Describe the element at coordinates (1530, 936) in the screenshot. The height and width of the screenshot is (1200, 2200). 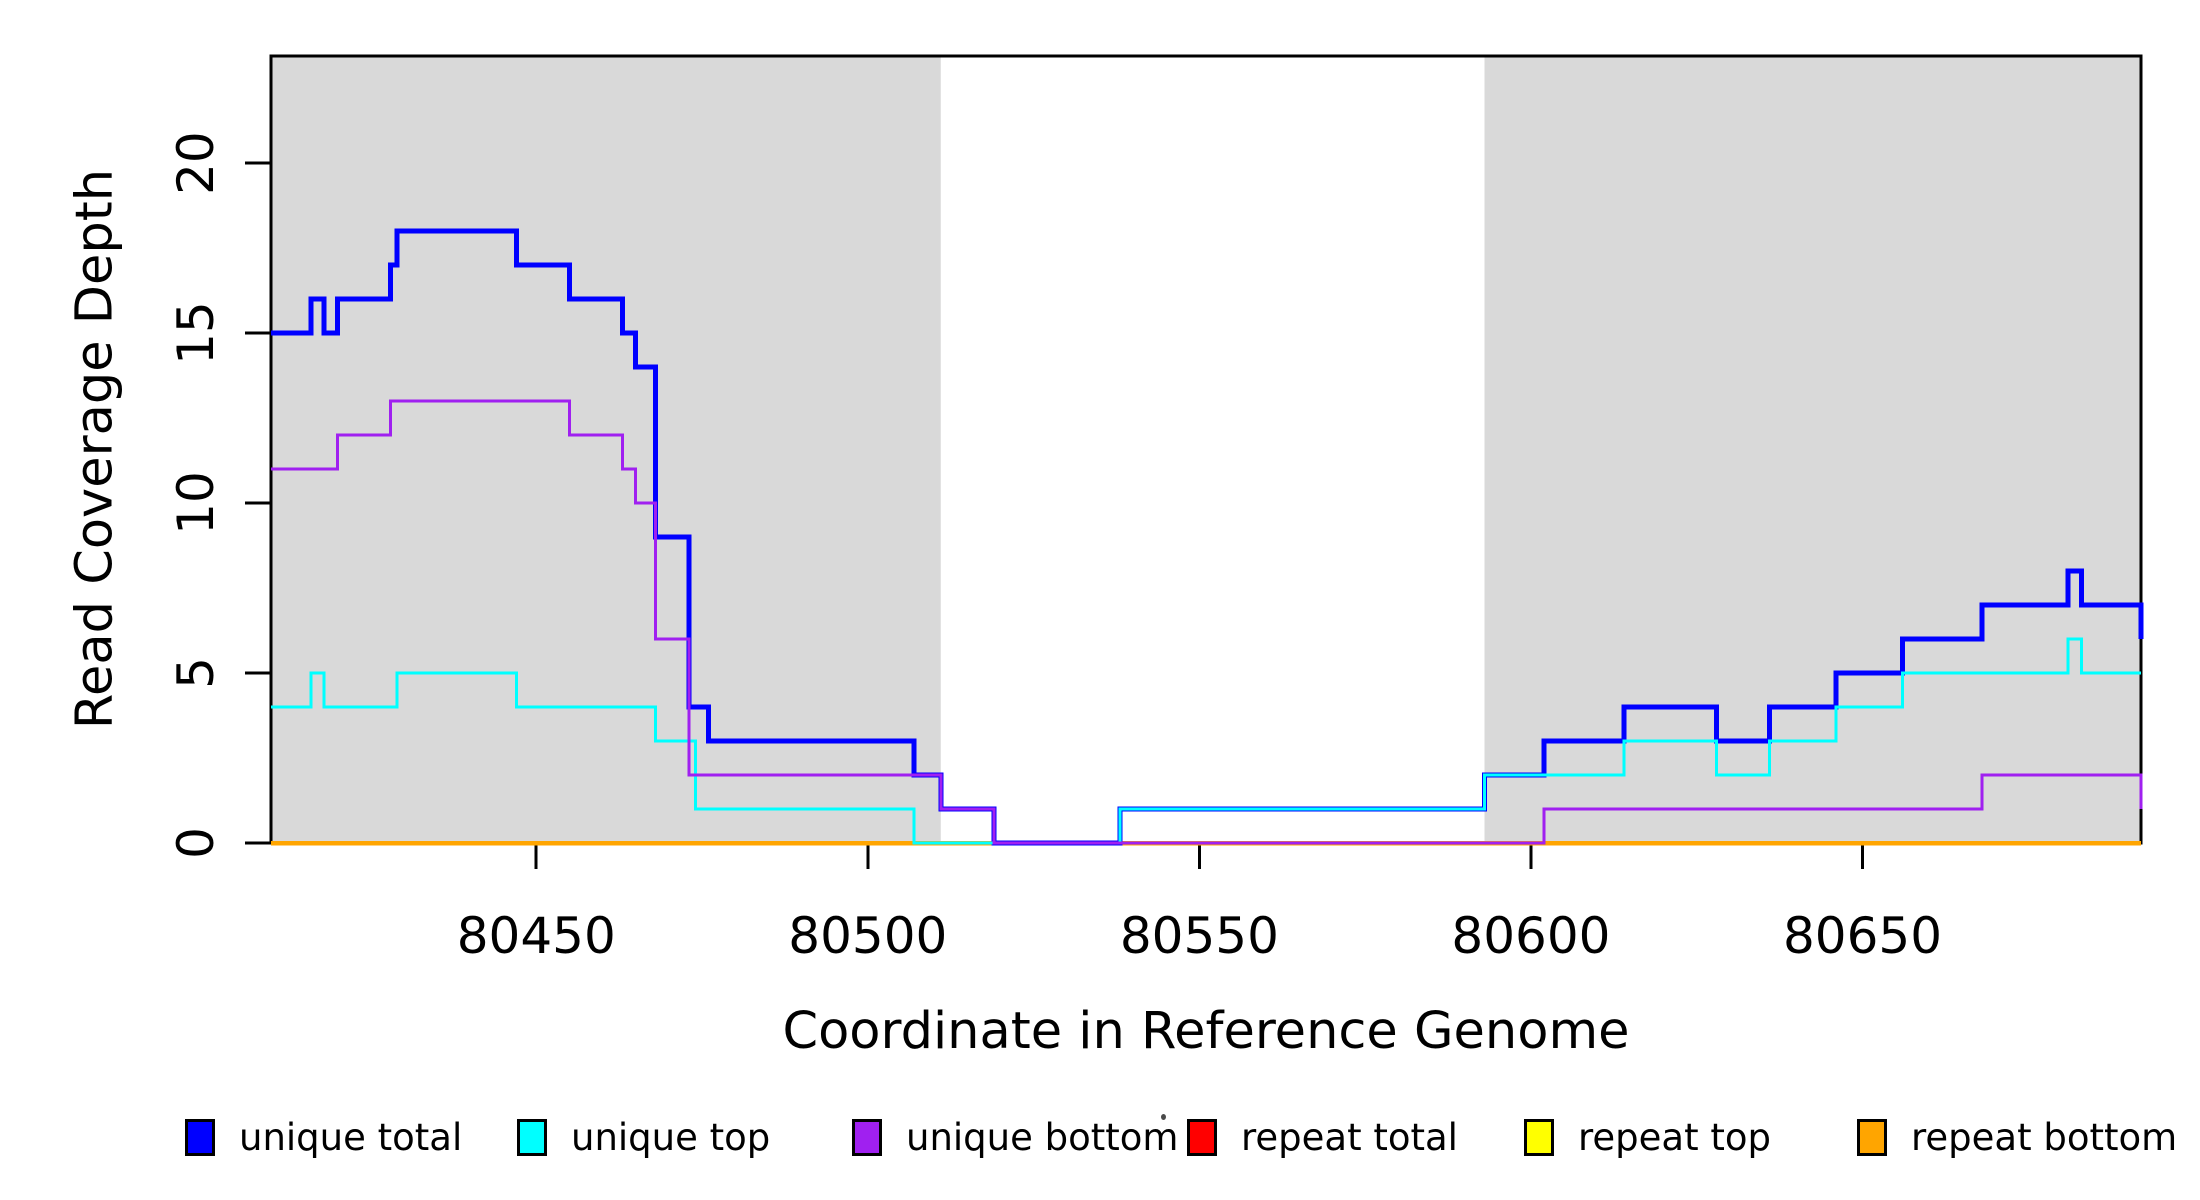
I see `x-tick-label: 80600` at that location.